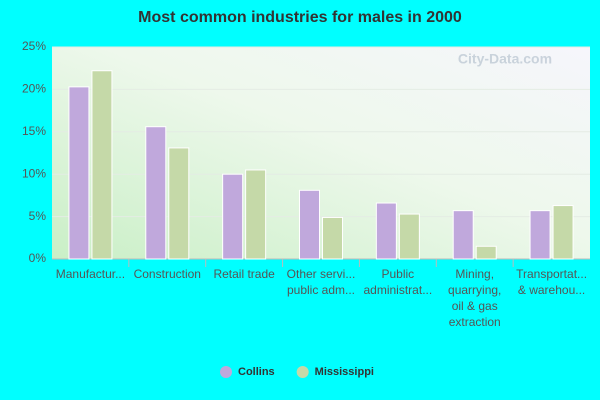 This screenshot has width=600, height=400. Describe the element at coordinates (344, 372) in the screenshot. I see `legend-label: Mississippi` at that location.